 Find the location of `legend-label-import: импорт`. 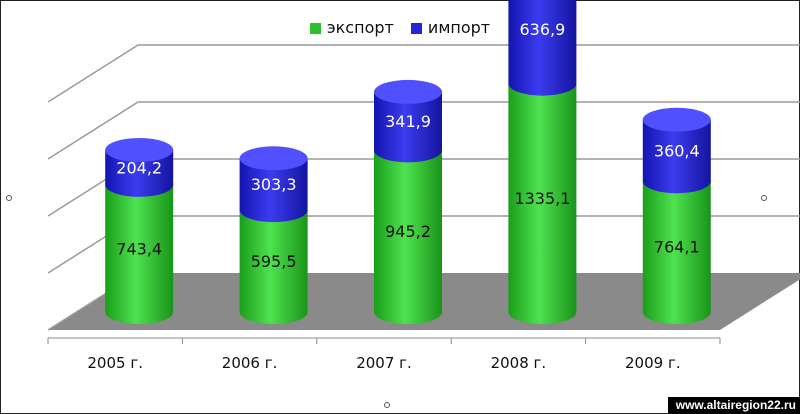

legend-label-import: импорт is located at coordinates (459, 27).